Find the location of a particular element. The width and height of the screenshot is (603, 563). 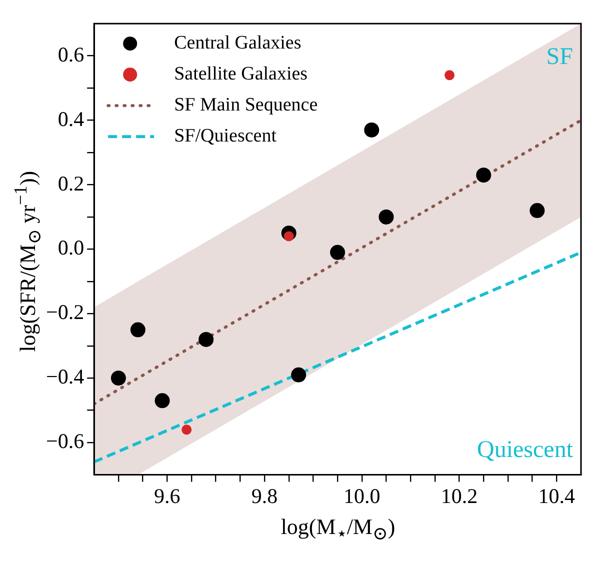

y-tick-label: −0.2 is located at coordinates (65, 312).